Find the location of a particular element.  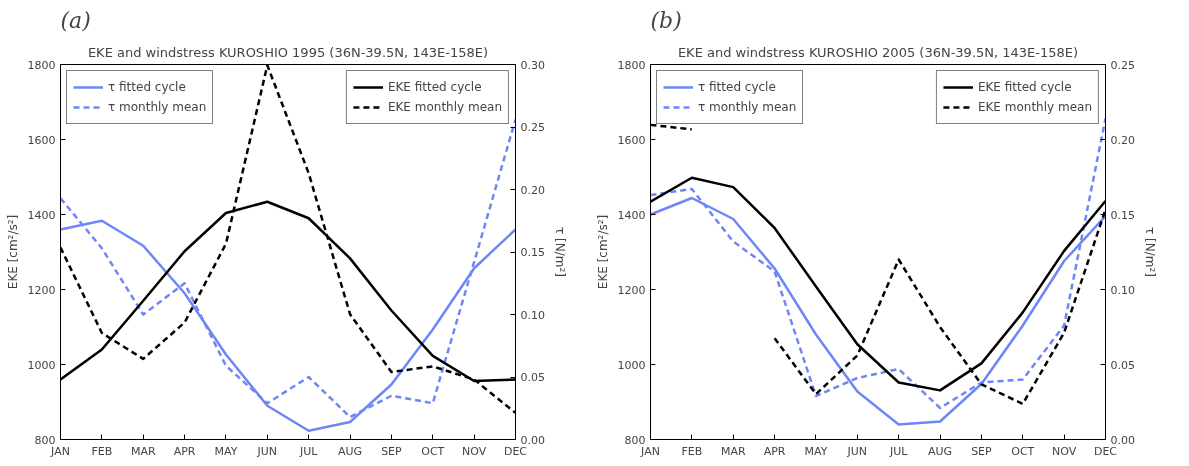

y2-tick-label: 0.30 is located at coordinates (532, 65).